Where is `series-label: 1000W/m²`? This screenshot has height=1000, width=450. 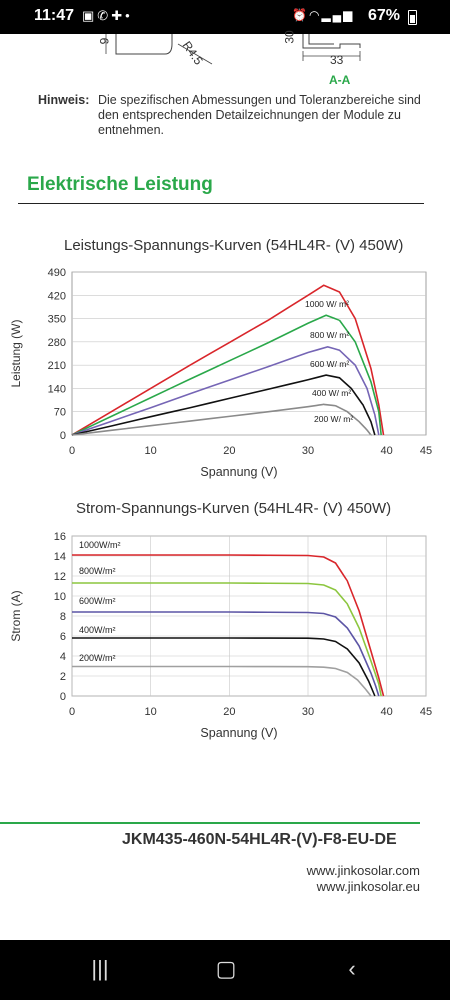
series-label: 1000W/m² is located at coordinates (100, 545).